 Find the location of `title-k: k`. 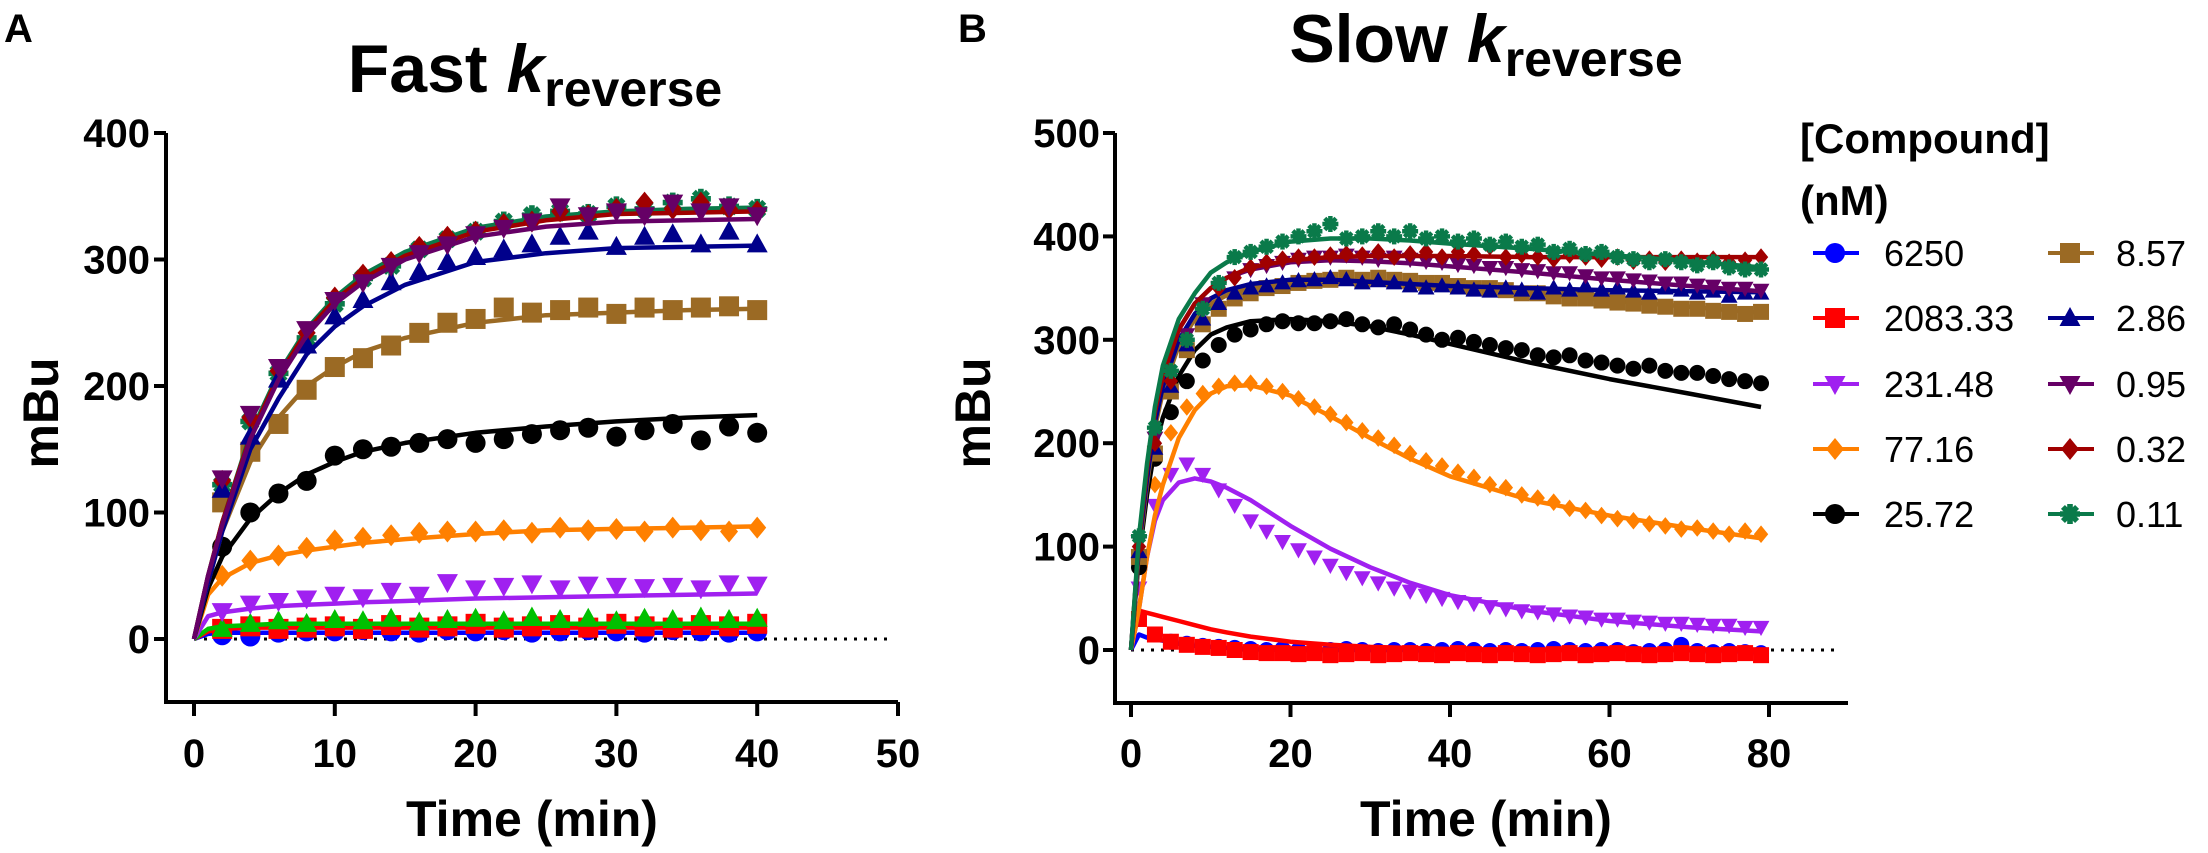

title-k: k is located at coordinates (526, 69).